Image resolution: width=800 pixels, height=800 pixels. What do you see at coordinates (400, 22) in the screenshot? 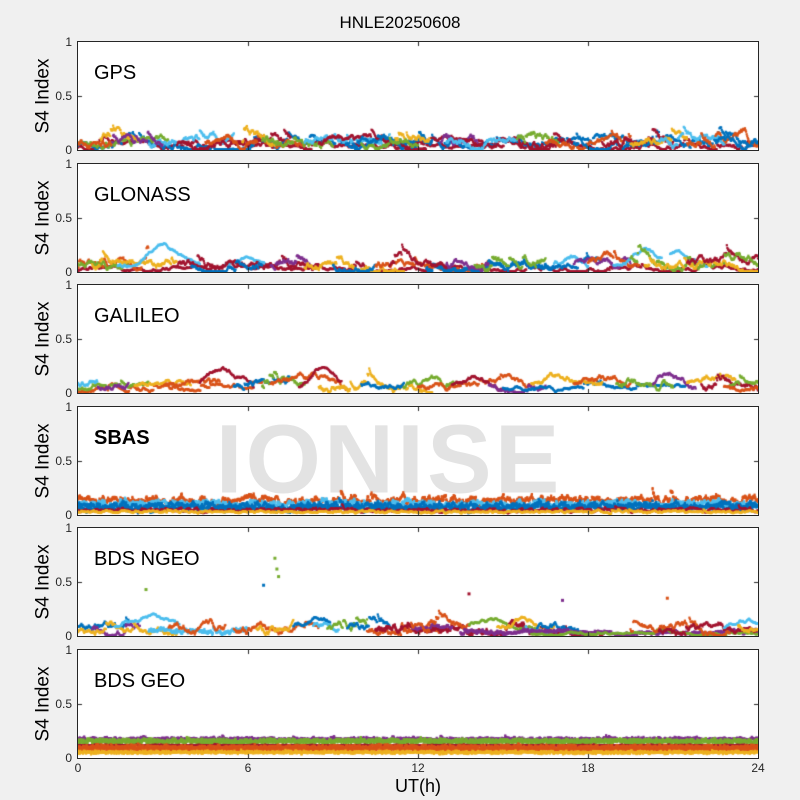
I see `plot-title: HNLE20250608` at bounding box center [400, 22].